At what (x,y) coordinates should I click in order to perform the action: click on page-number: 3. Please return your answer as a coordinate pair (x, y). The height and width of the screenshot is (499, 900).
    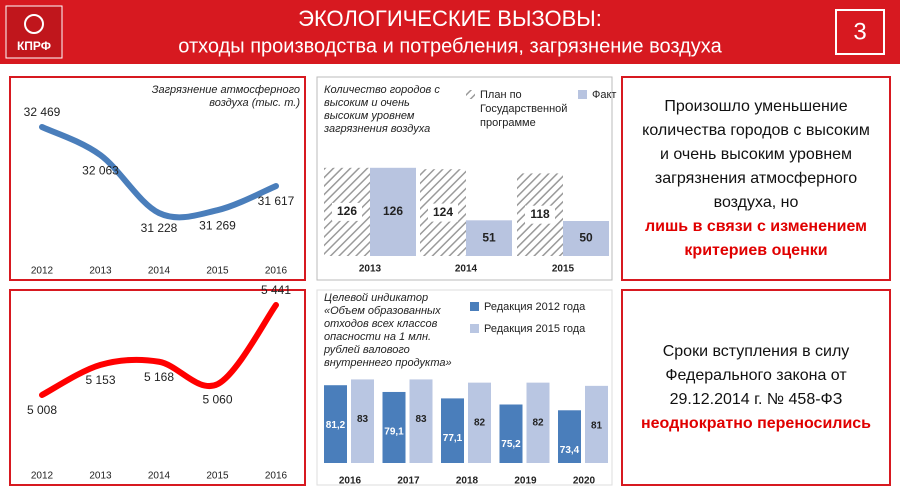
    Looking at the image, I should click on (859, 31).